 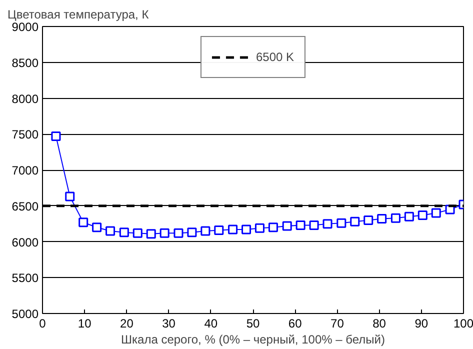 I want to click on y-tick-label: 5500, so click(x=25, y=278).